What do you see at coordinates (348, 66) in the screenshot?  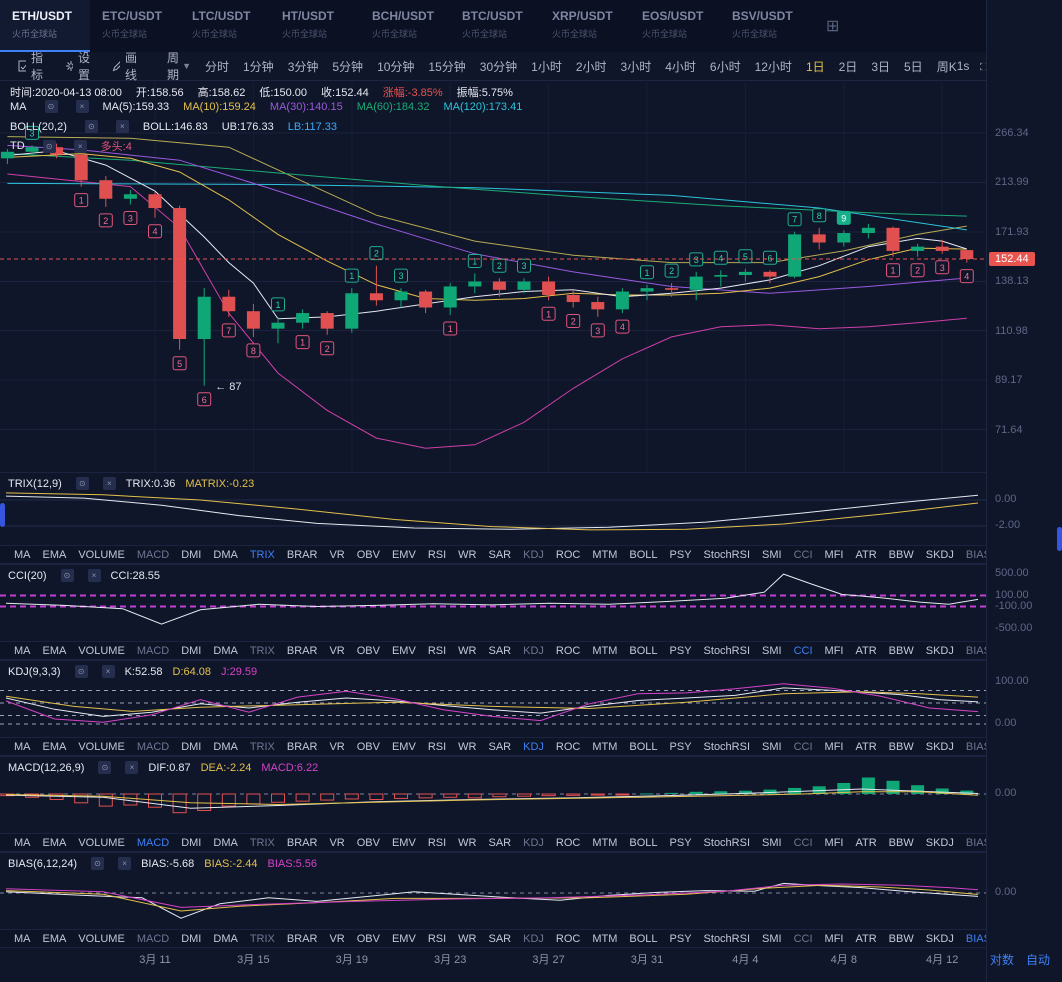 I see `timeframe-5分钟: 5分钟` at bounding box center [348, 66].